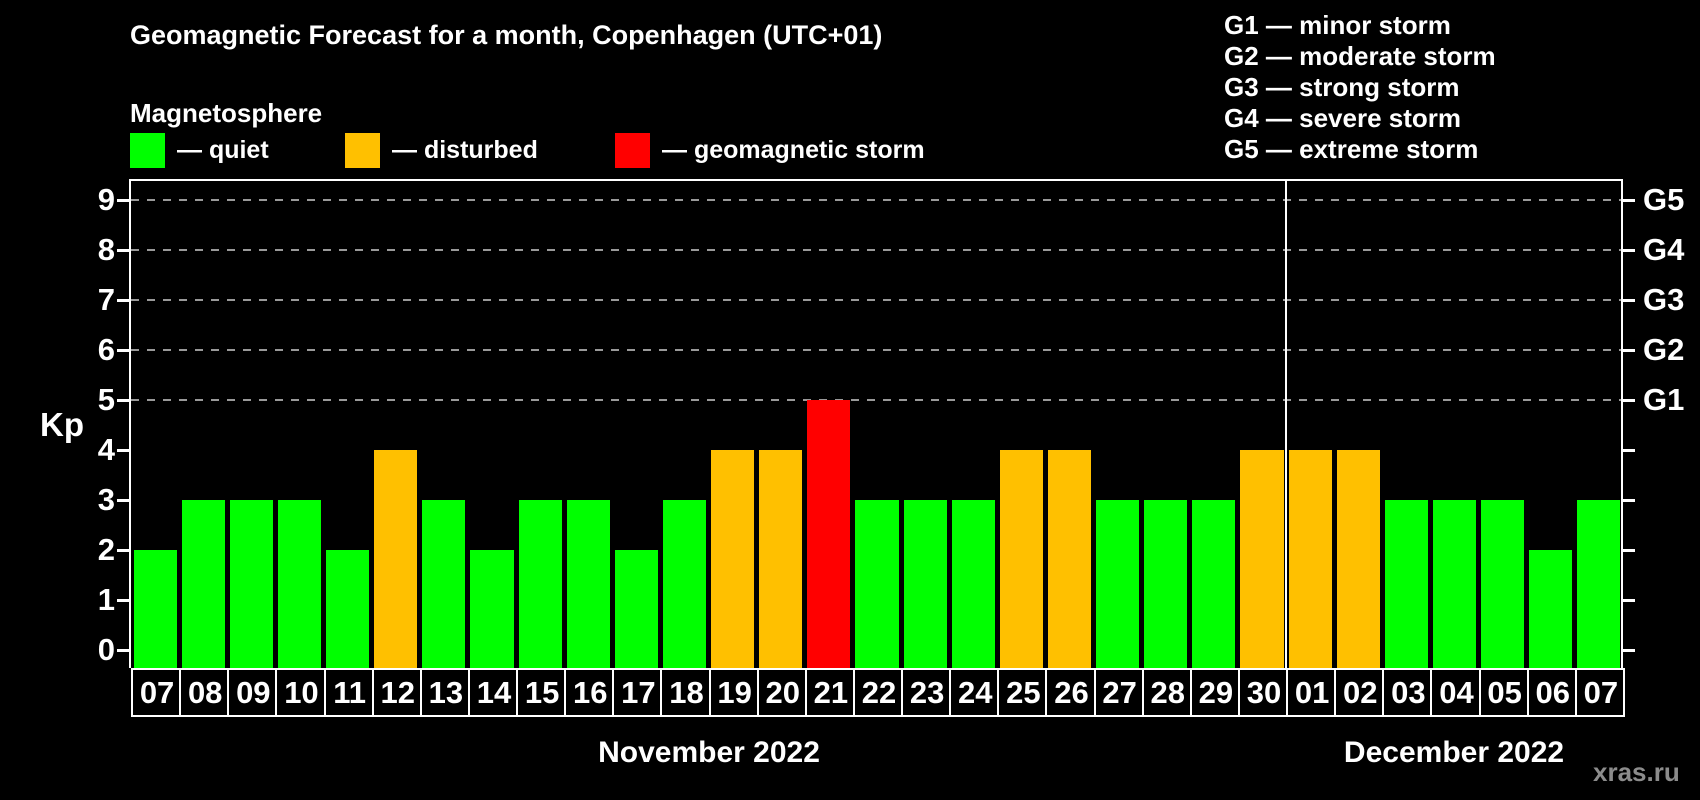 The height and width of the screenshot is (800, 1700). Describe the element at coordinates (252, 692) in the screenshot. I see `day-cell: 09` at that location.